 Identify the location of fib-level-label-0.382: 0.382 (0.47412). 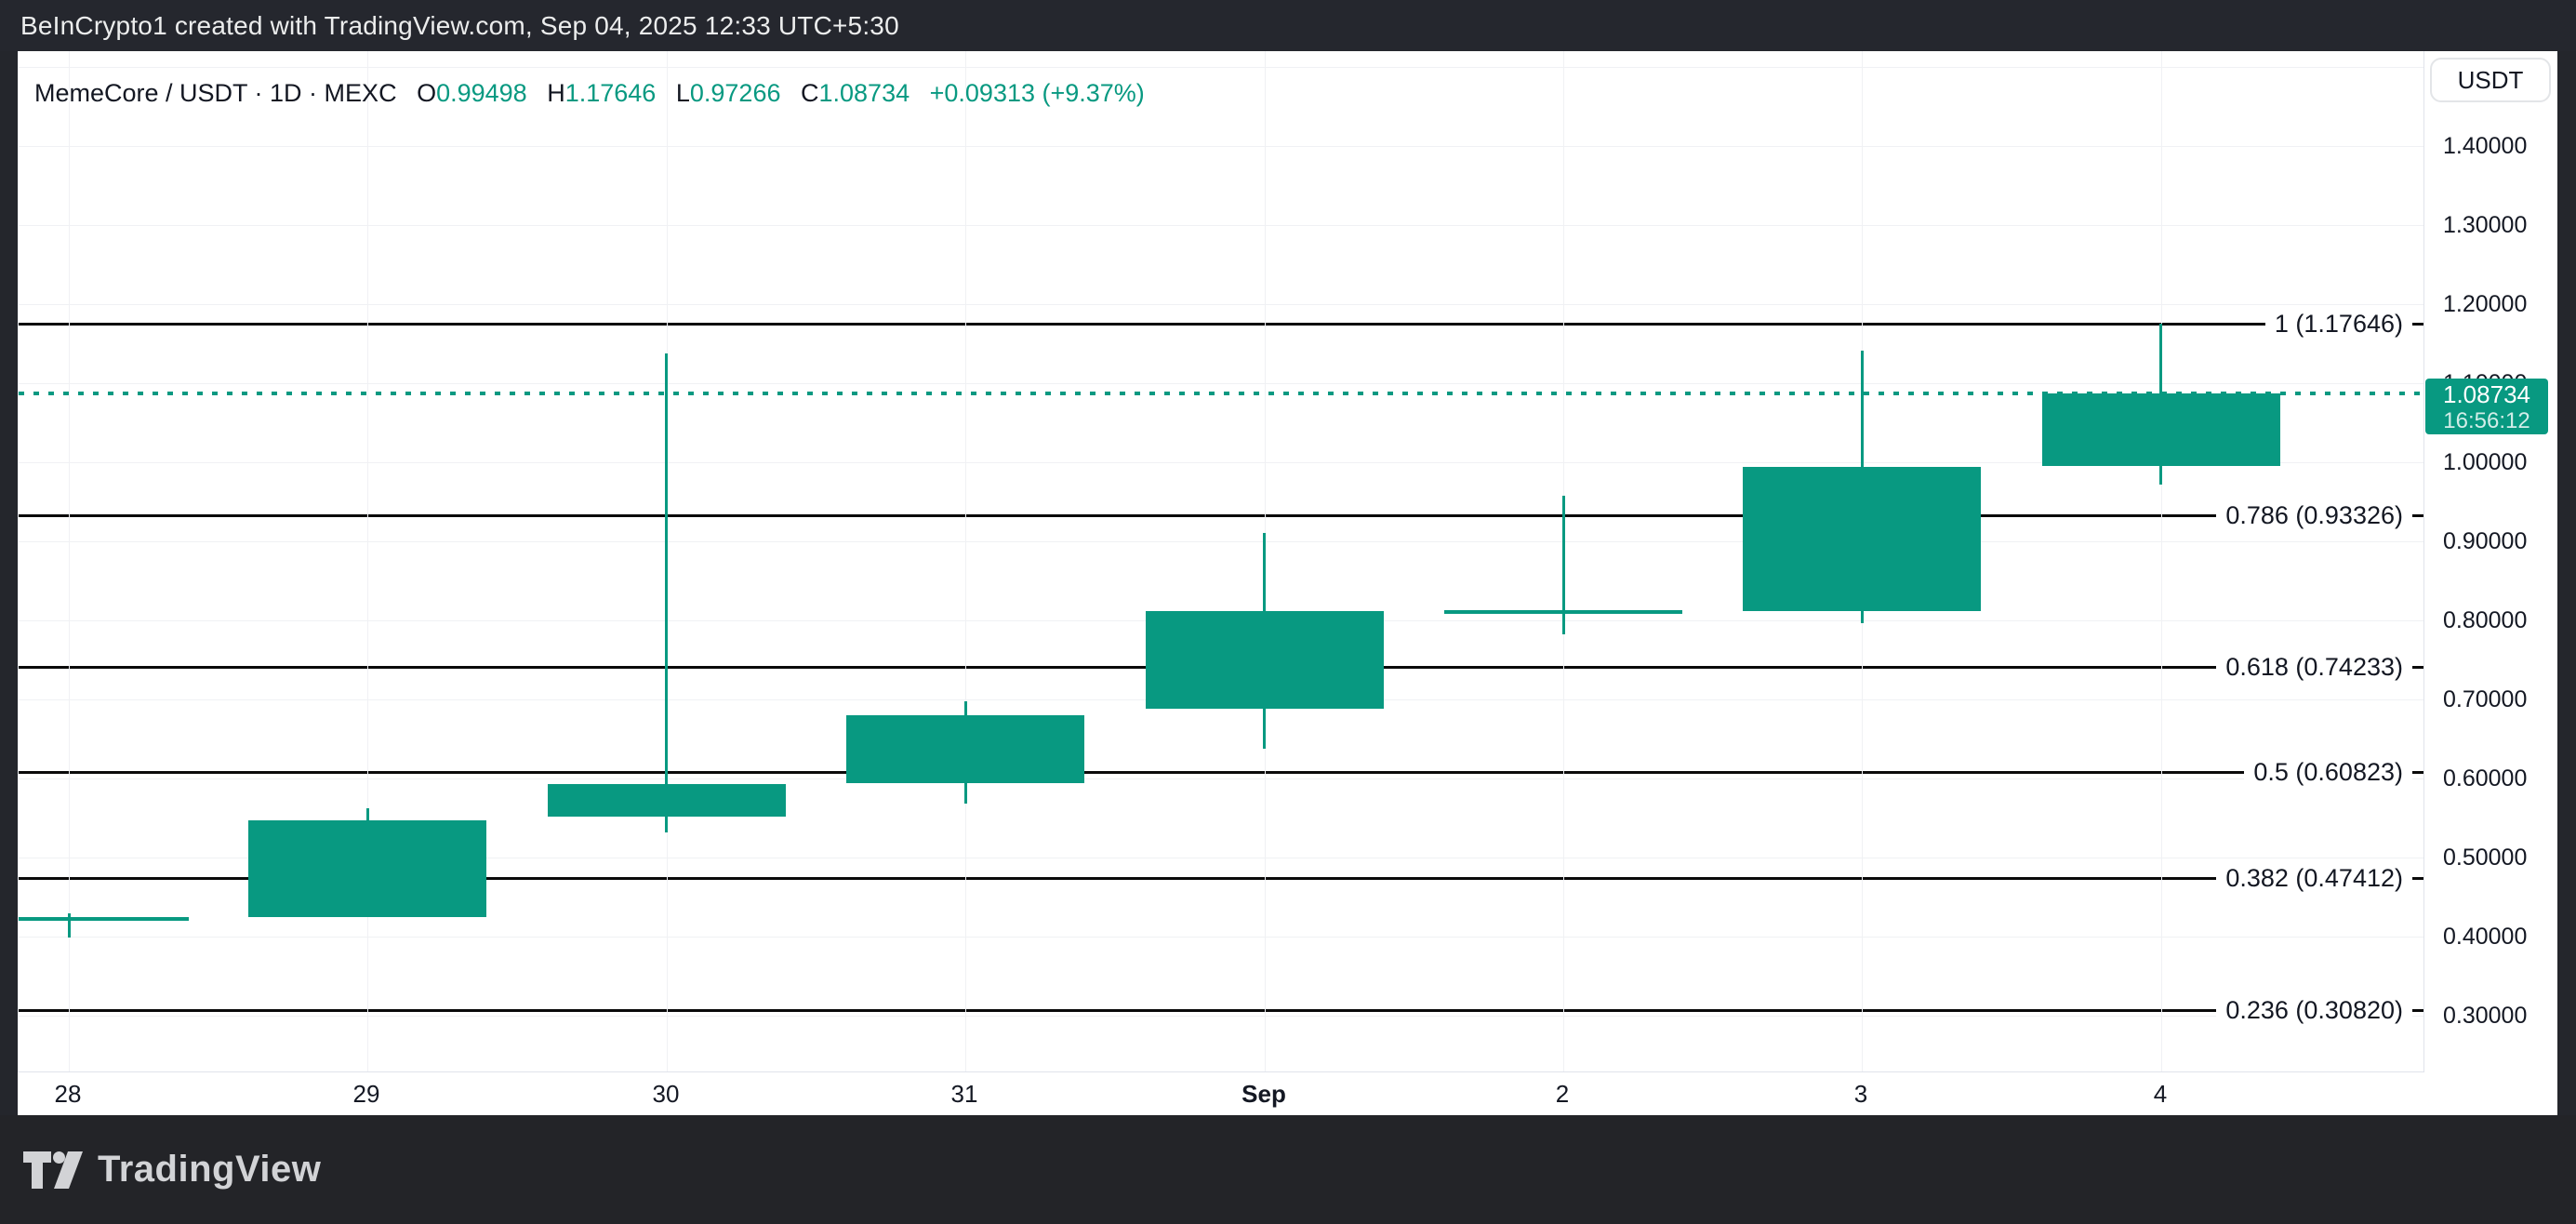
(2314, 878).